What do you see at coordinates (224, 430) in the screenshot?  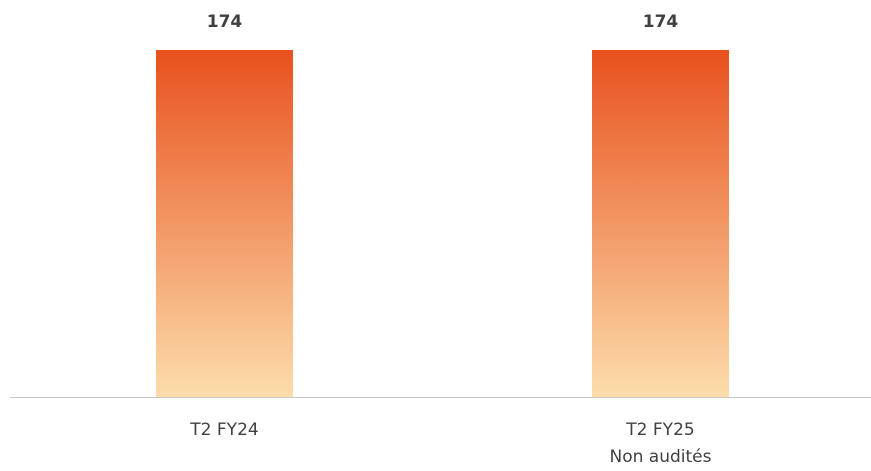 I see `x-tick-label: T2 FY24` at bounding box center [224, 430].